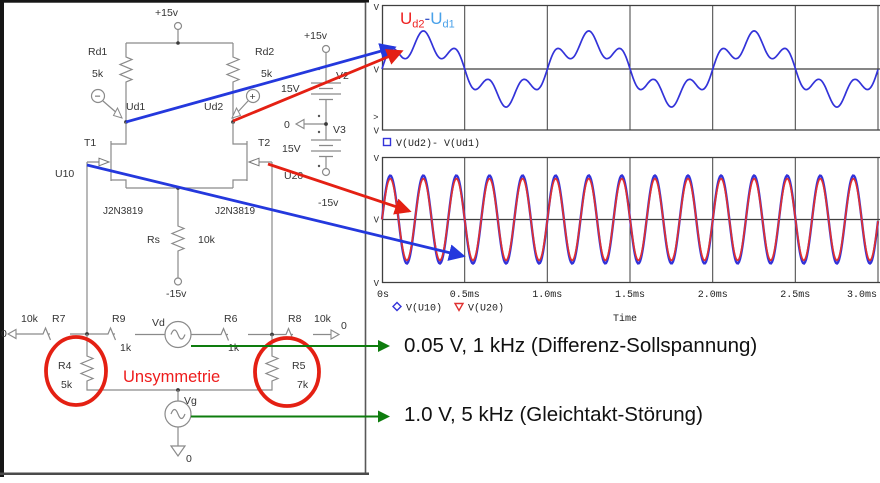  What do you see at coordinates (293, 176) in the screenshot?
I see `label-u20: U20` at bounding box center [293, 176].